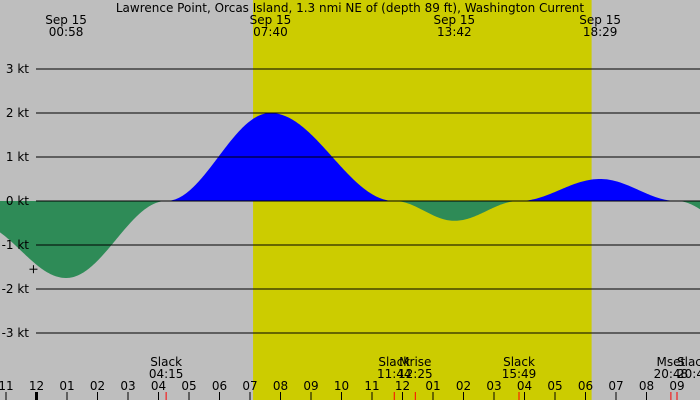  Describe the element at coordinates (671, 374) in the screenshot. I see `event-time-label: 20:48` at that location.